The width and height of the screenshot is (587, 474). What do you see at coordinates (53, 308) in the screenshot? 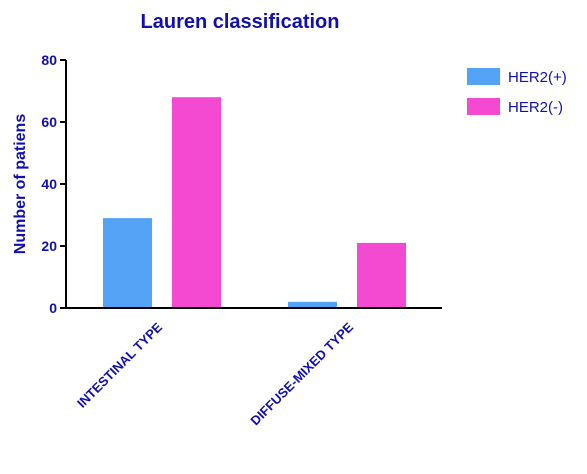
I see `y-tick-label: 0` at bounding box center [53, 308].